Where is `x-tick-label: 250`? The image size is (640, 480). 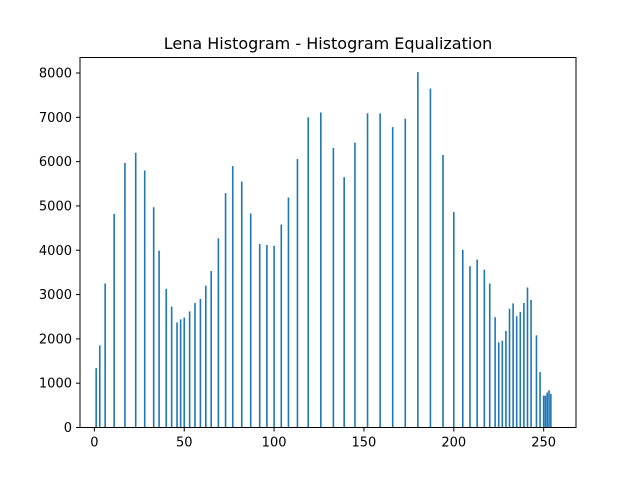
x-tick-label: 250 is located at coordinates (543, 443).